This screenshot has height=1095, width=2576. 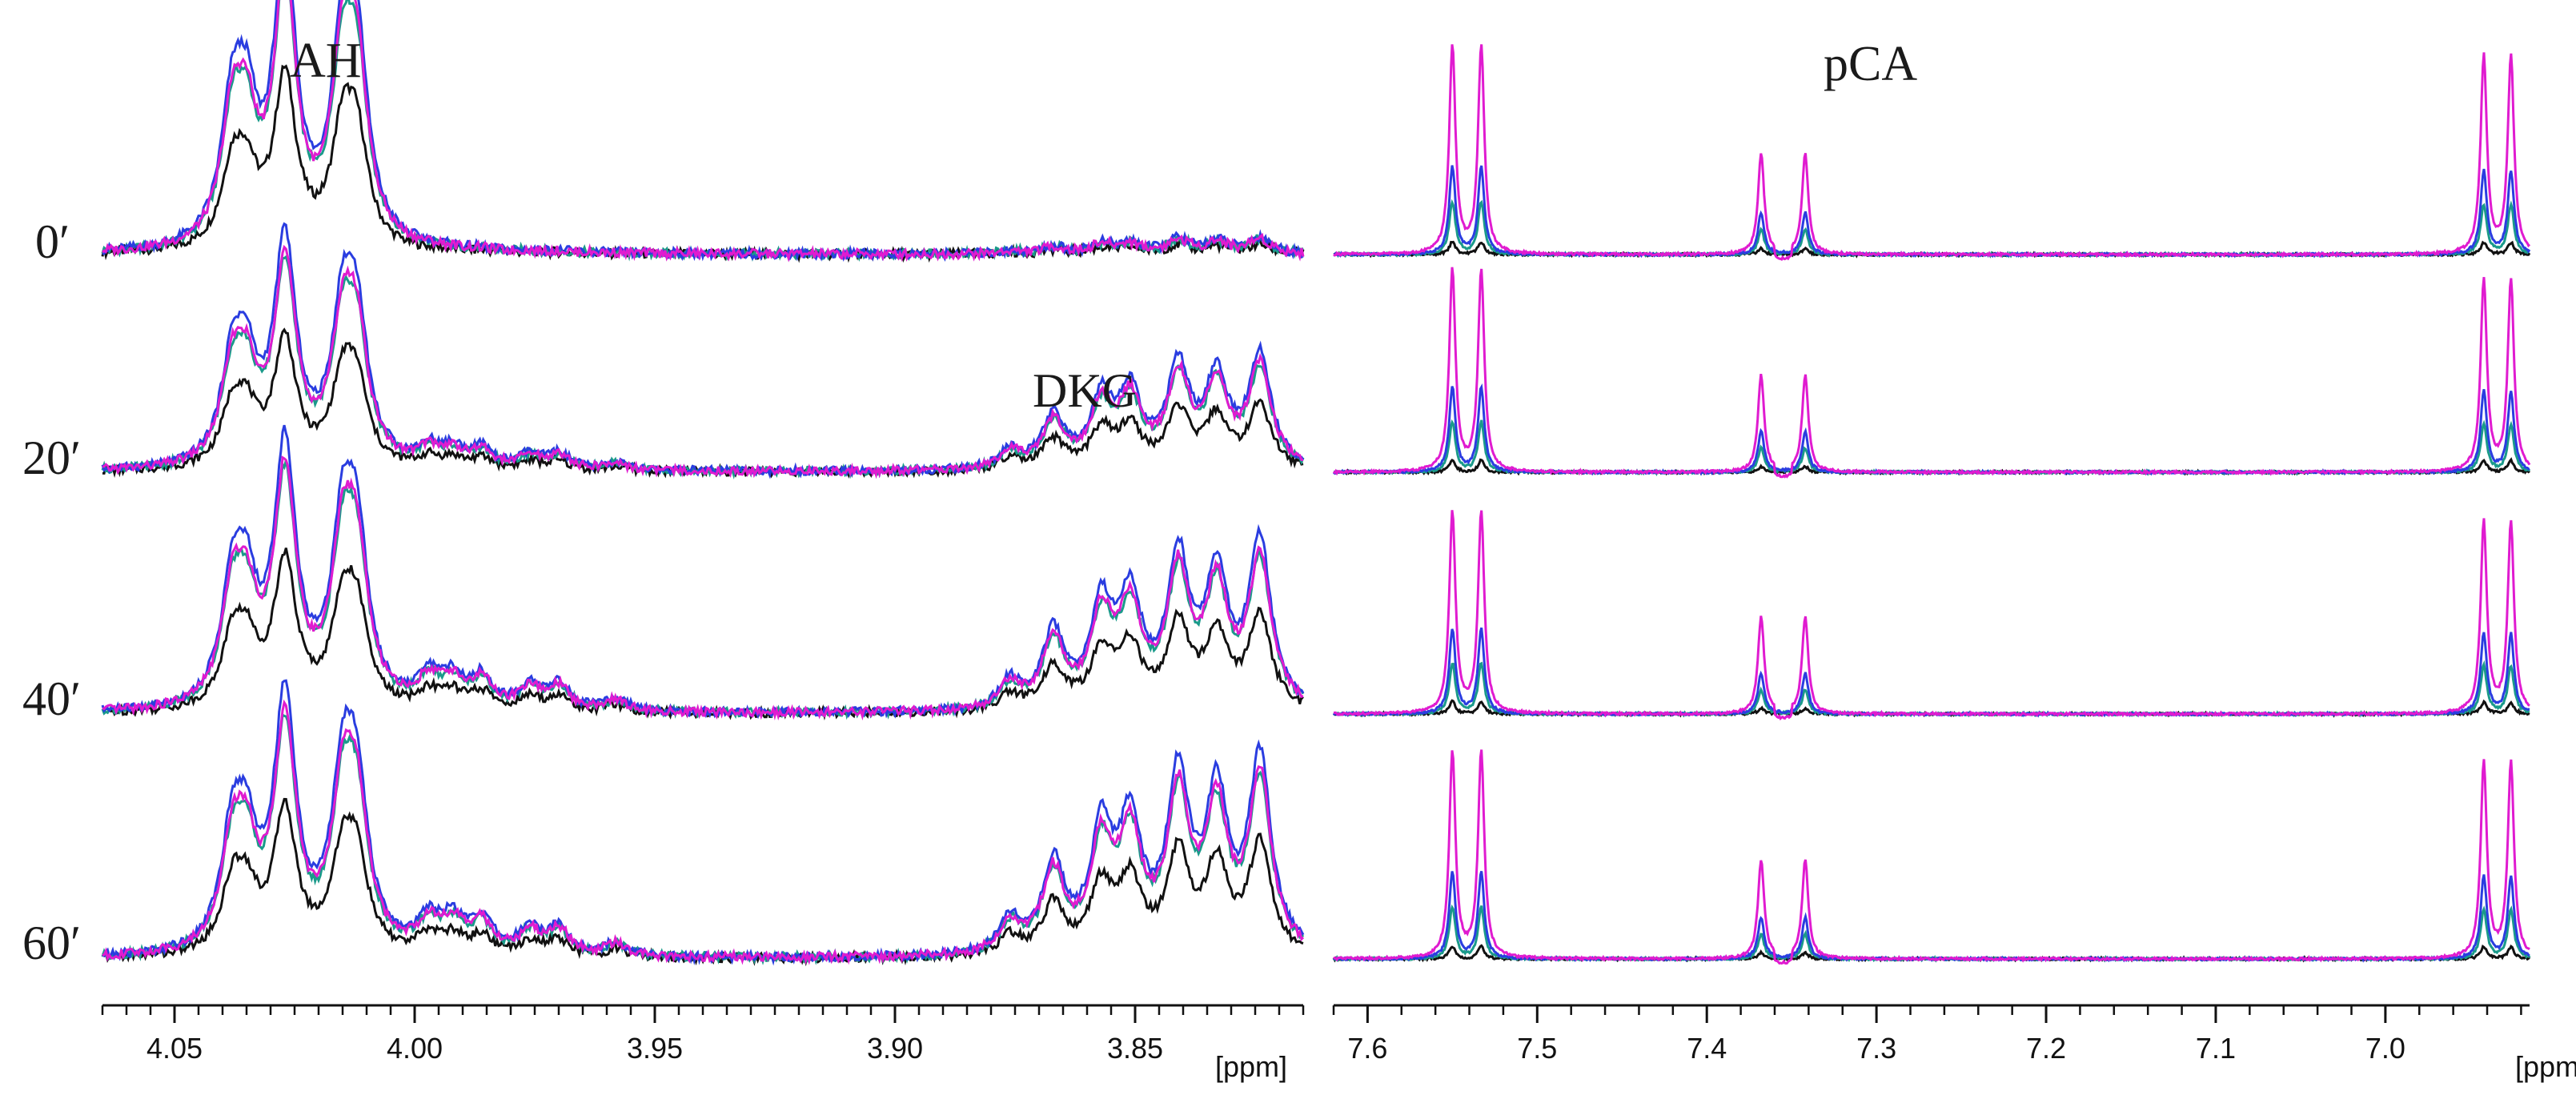 What do you see at coordinates (703, 361) in the screenshot?
I see `left-trace-t1-s3` at bounding box center [703, 361].